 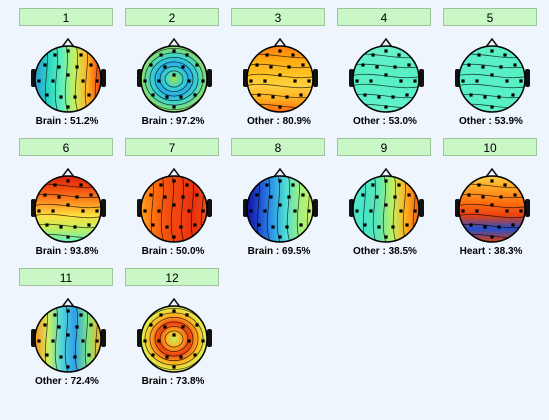 I want to click on component-classification-label: Other : 53.0%, so click(x=385, y=121).